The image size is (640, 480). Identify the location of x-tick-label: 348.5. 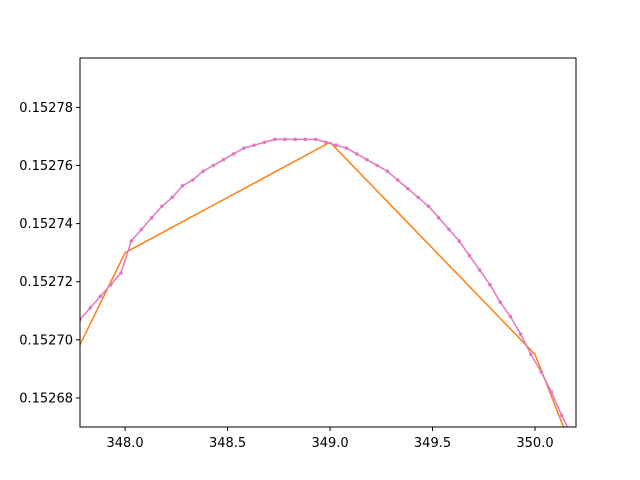
(227, 443).